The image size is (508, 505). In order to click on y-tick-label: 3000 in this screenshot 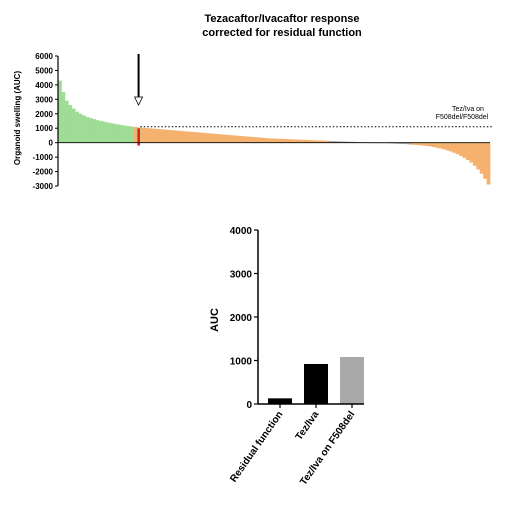, I will do `click(44, 99)`.